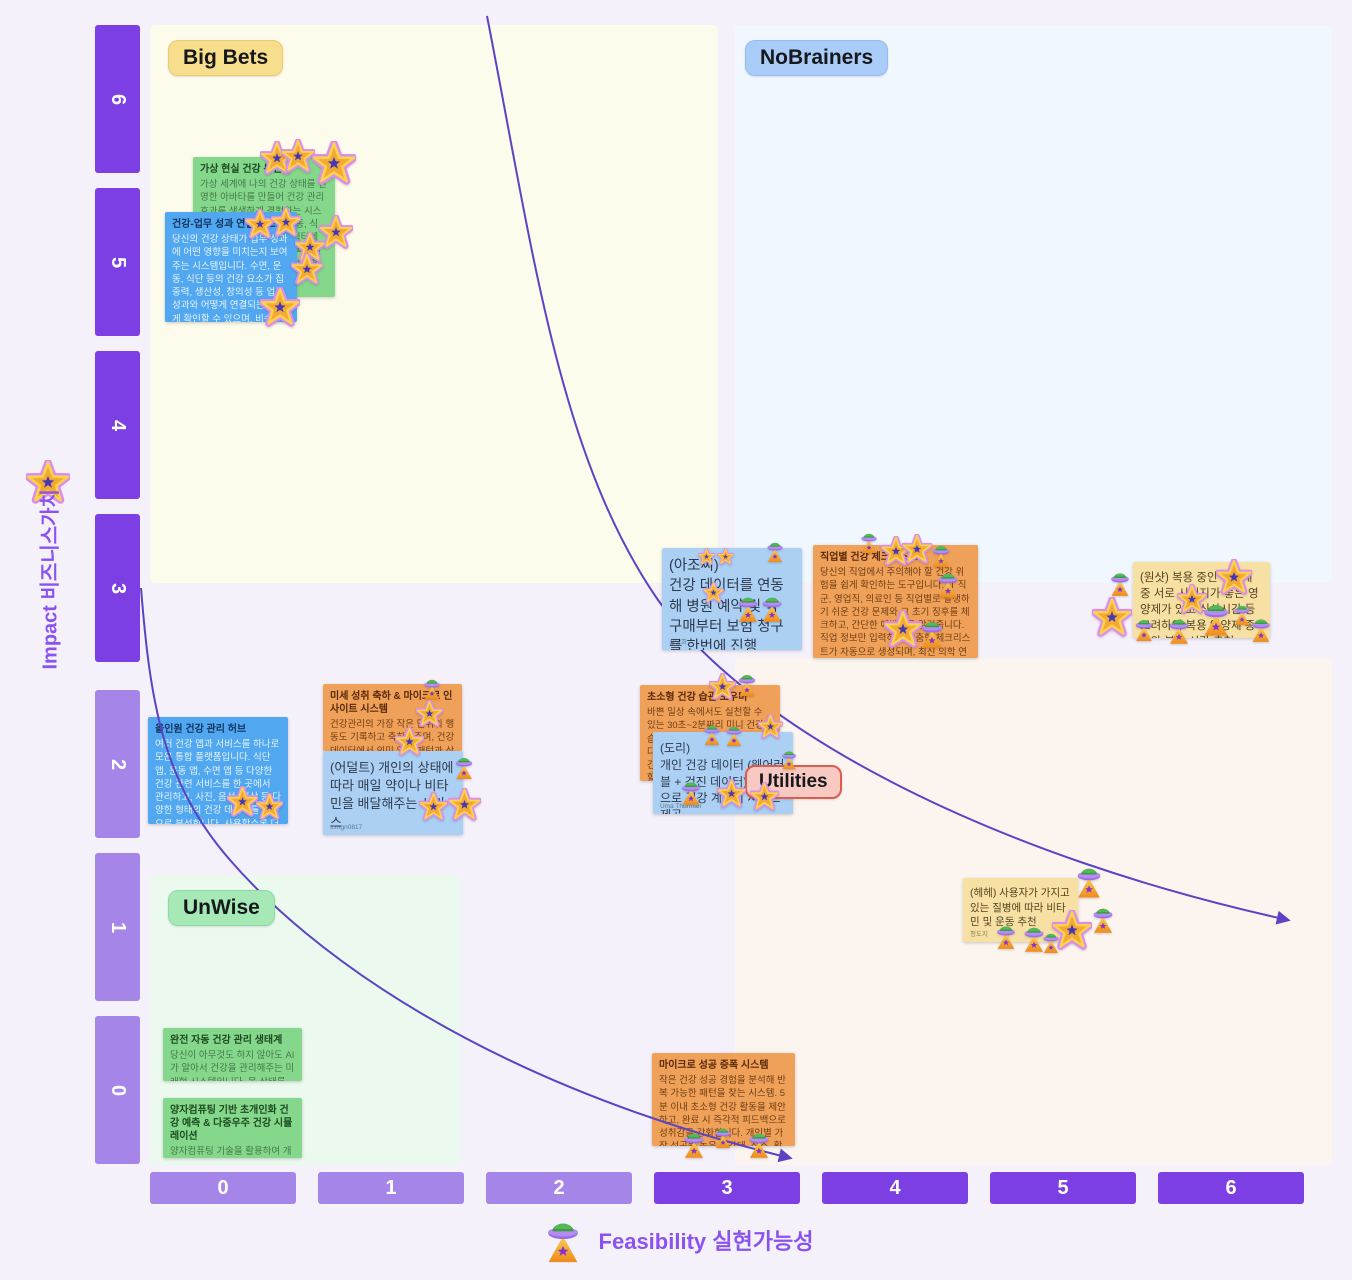  What do you see at coordinates (228, 224) in the screenshot?
I see `note-title: 건강-업무 성과 연결 시스템` at bounding box center [228, 224].